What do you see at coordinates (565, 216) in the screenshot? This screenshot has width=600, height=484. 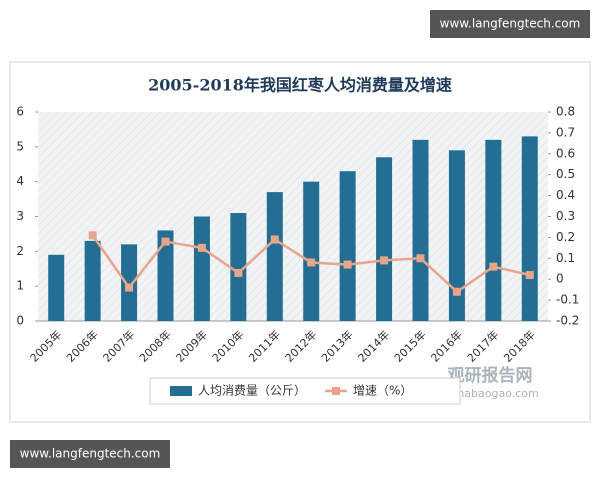 I see `y2-tick-label: 0.3` at bounding box center [565, 216].